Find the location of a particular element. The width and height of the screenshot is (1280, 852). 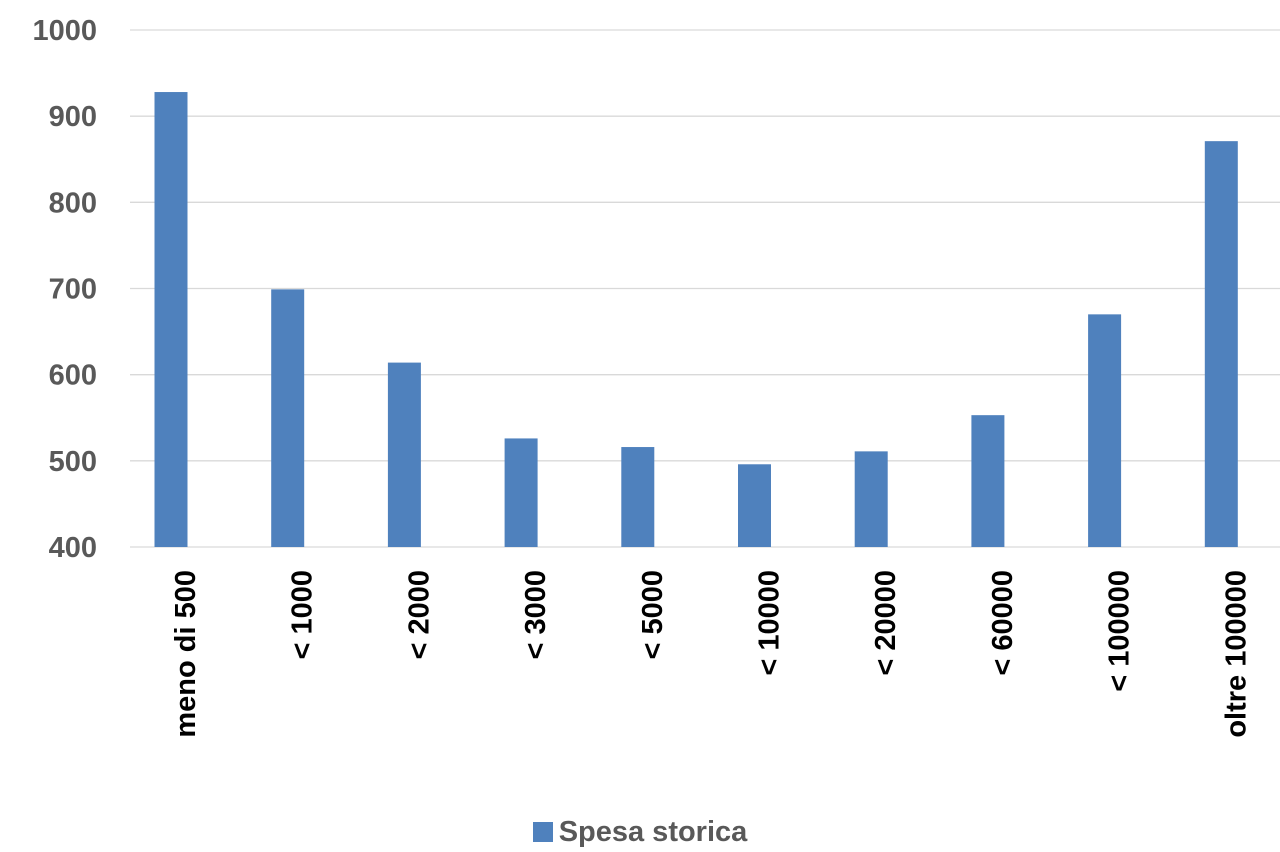

x-tick-label: < 2000 is located at coordinates (419, 615).